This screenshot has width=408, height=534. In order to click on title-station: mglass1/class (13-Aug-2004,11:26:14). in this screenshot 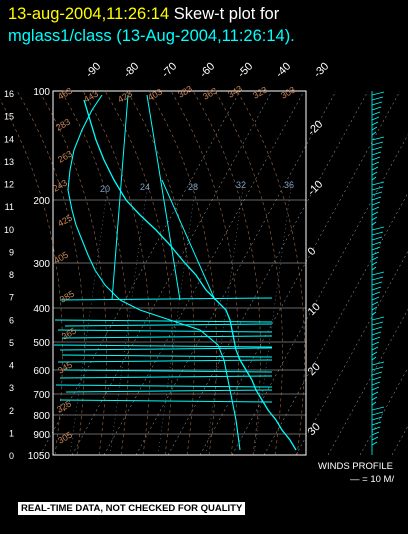, I will do `click(151, 36)`.